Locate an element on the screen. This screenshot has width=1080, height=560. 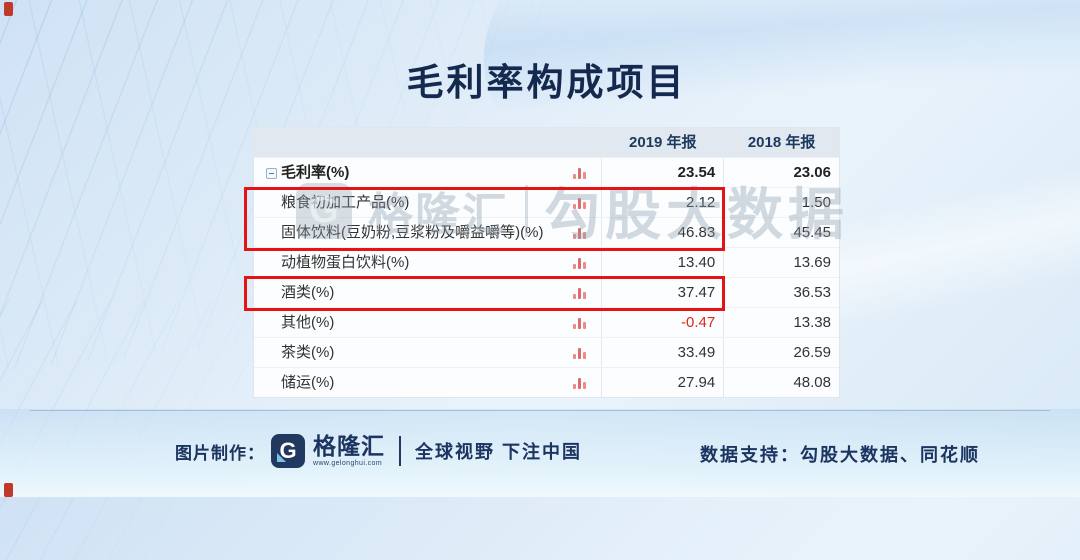
cell-2018: 1.50 is located at coordinates (781, 202).